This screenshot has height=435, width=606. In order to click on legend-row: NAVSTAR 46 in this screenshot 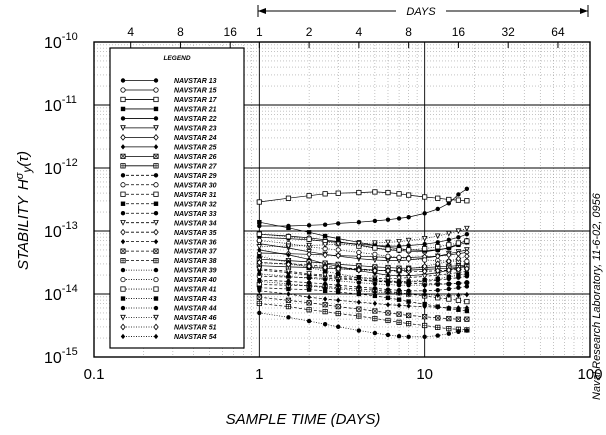, I will do `click(168, 318)`.